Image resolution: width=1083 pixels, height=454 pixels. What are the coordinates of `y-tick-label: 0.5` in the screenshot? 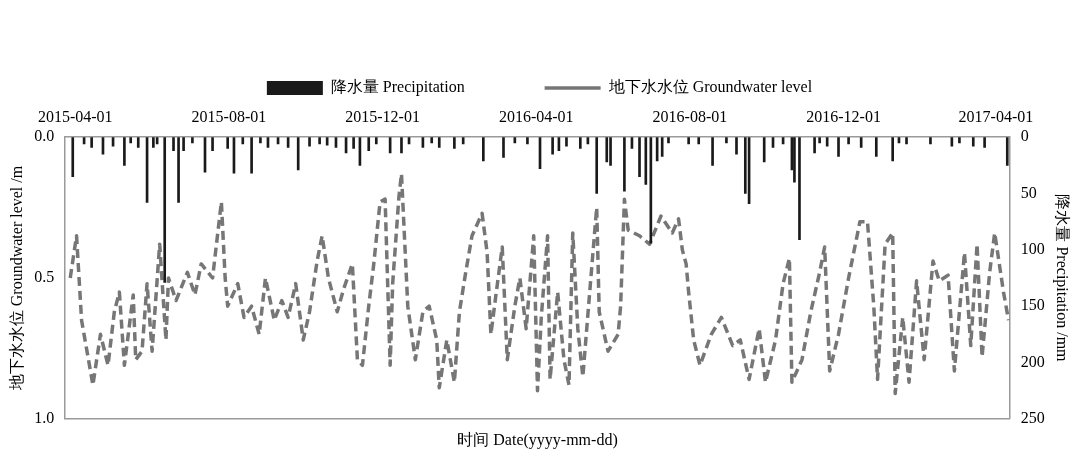 It's located at (44, 277).